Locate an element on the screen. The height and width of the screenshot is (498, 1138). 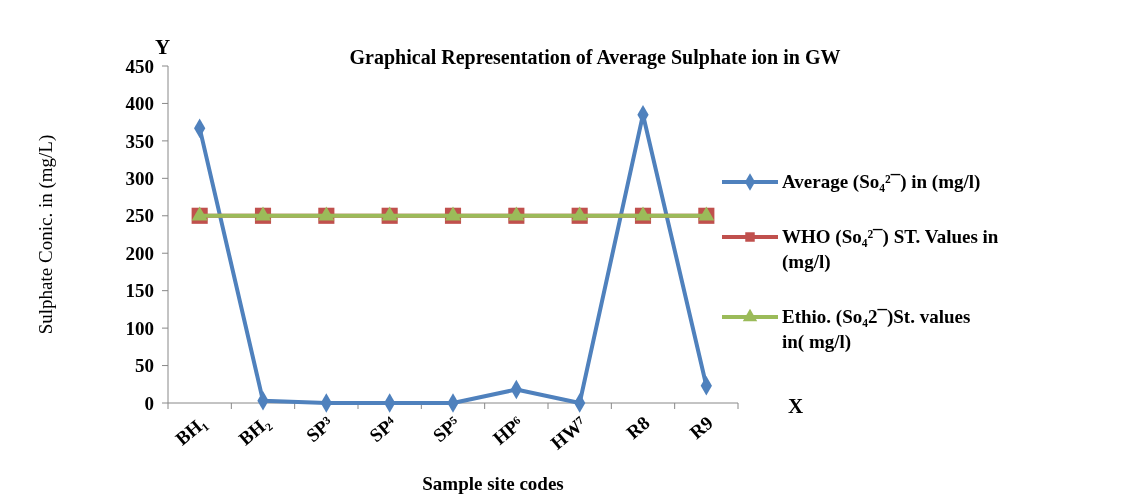
x-tick-label: HP⁶ is located at coordinates (508, 430).